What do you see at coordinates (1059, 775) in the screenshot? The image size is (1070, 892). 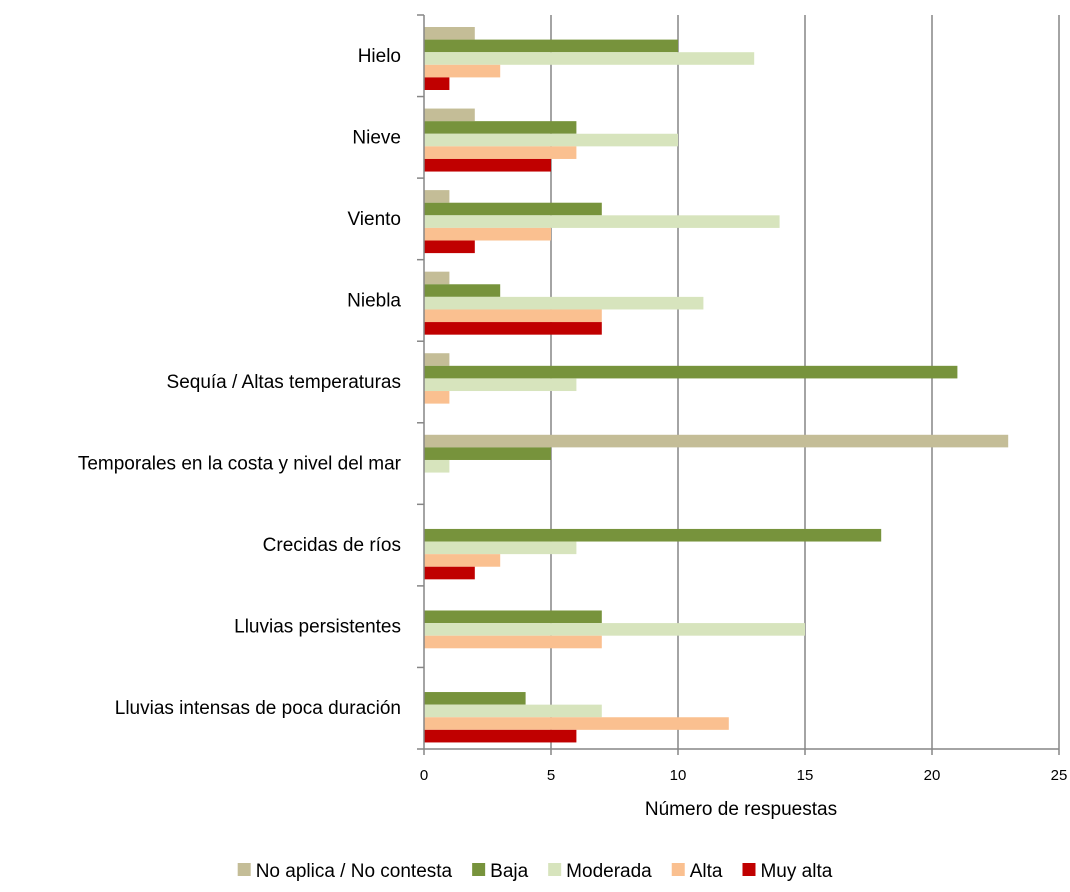 I see `x-tick-label: 25` at bounding box center [1059, 775].